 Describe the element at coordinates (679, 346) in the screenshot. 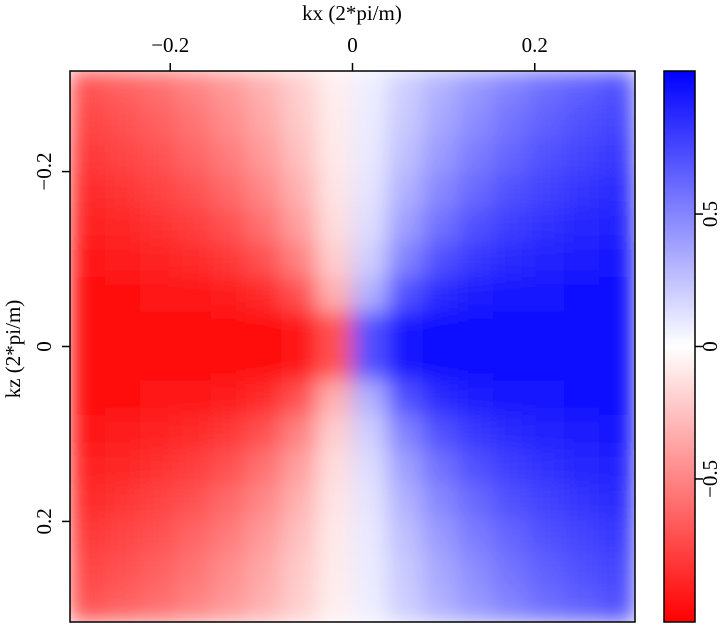

I see `colorbar` at that location.